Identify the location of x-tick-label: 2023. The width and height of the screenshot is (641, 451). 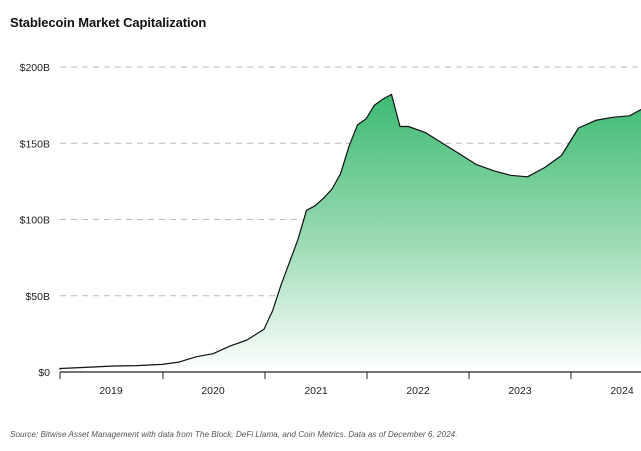
(520, 391).